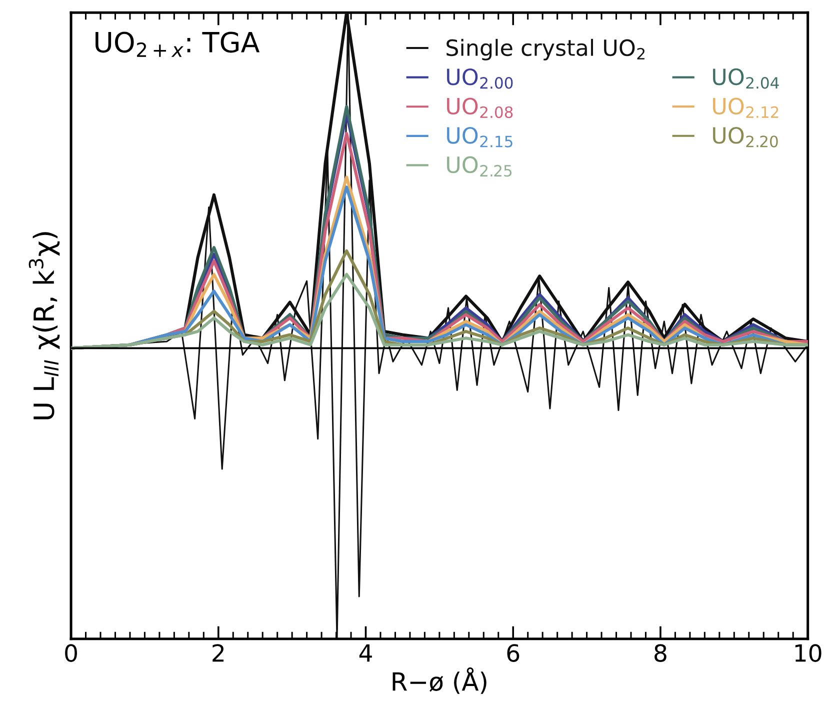 This screenshot has width=826, height=702. Describe the element at coordinates (71, 653) in the screenshot. I see `x-tick-label: 0` at that location.